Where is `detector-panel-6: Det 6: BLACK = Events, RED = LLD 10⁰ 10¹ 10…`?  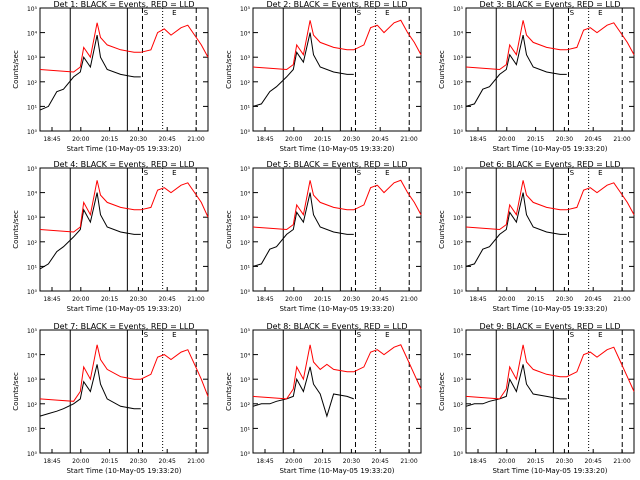 detector-panel-6: Det 6: BLACK = Events, RED = LLD 10⁰ 10¹ 10… is located at coordinates (536, 236).